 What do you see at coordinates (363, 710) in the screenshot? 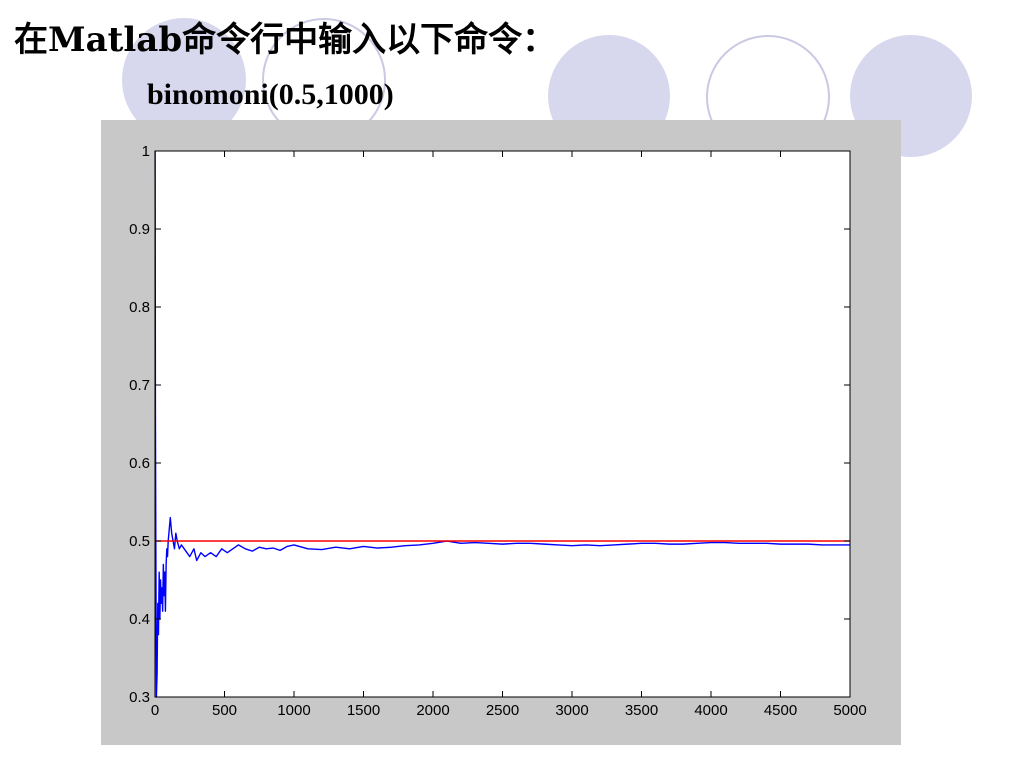
I see `x-tick-label: 1500` at bounding box center [363, 710].